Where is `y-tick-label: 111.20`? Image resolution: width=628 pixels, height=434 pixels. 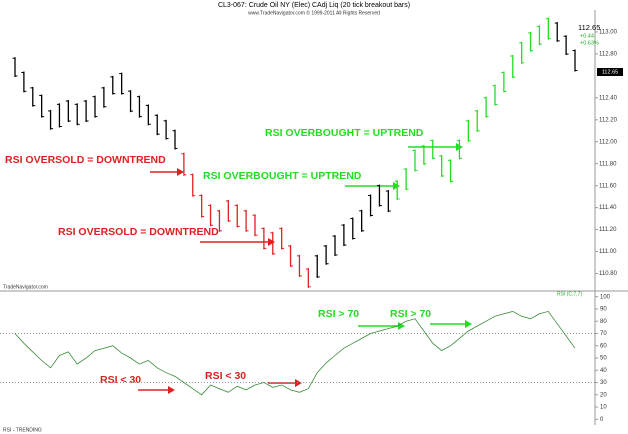 y-tick-label: 111.20 is located at coordinates (608, 230).